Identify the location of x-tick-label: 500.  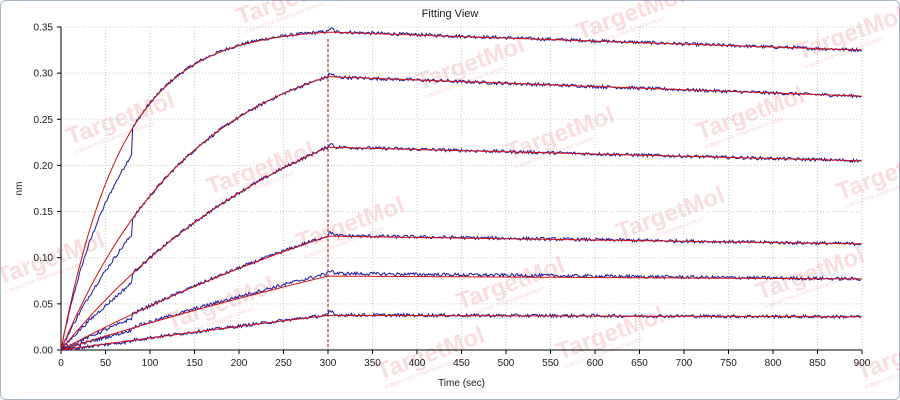
(506, 363).